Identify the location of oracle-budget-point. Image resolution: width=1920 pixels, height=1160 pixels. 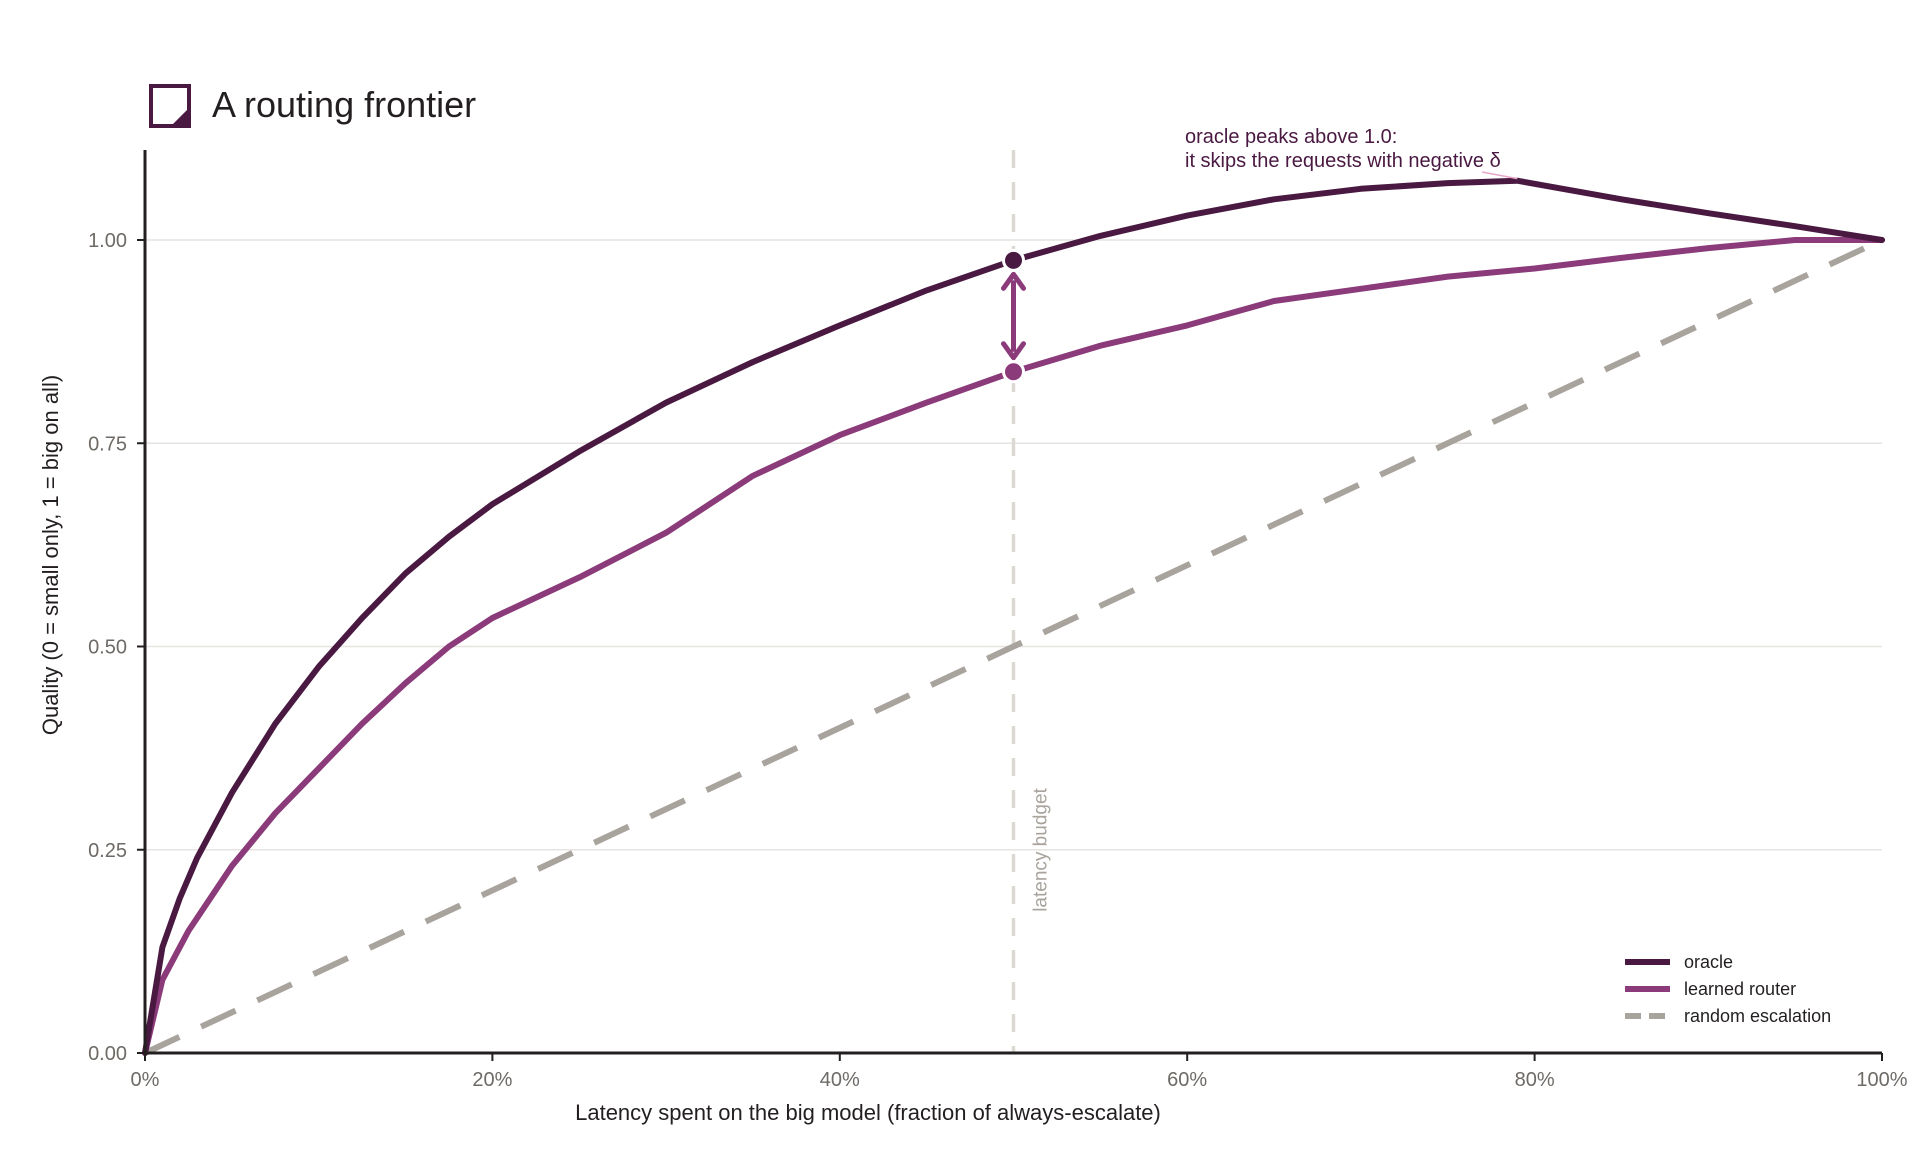
(1013, 260).